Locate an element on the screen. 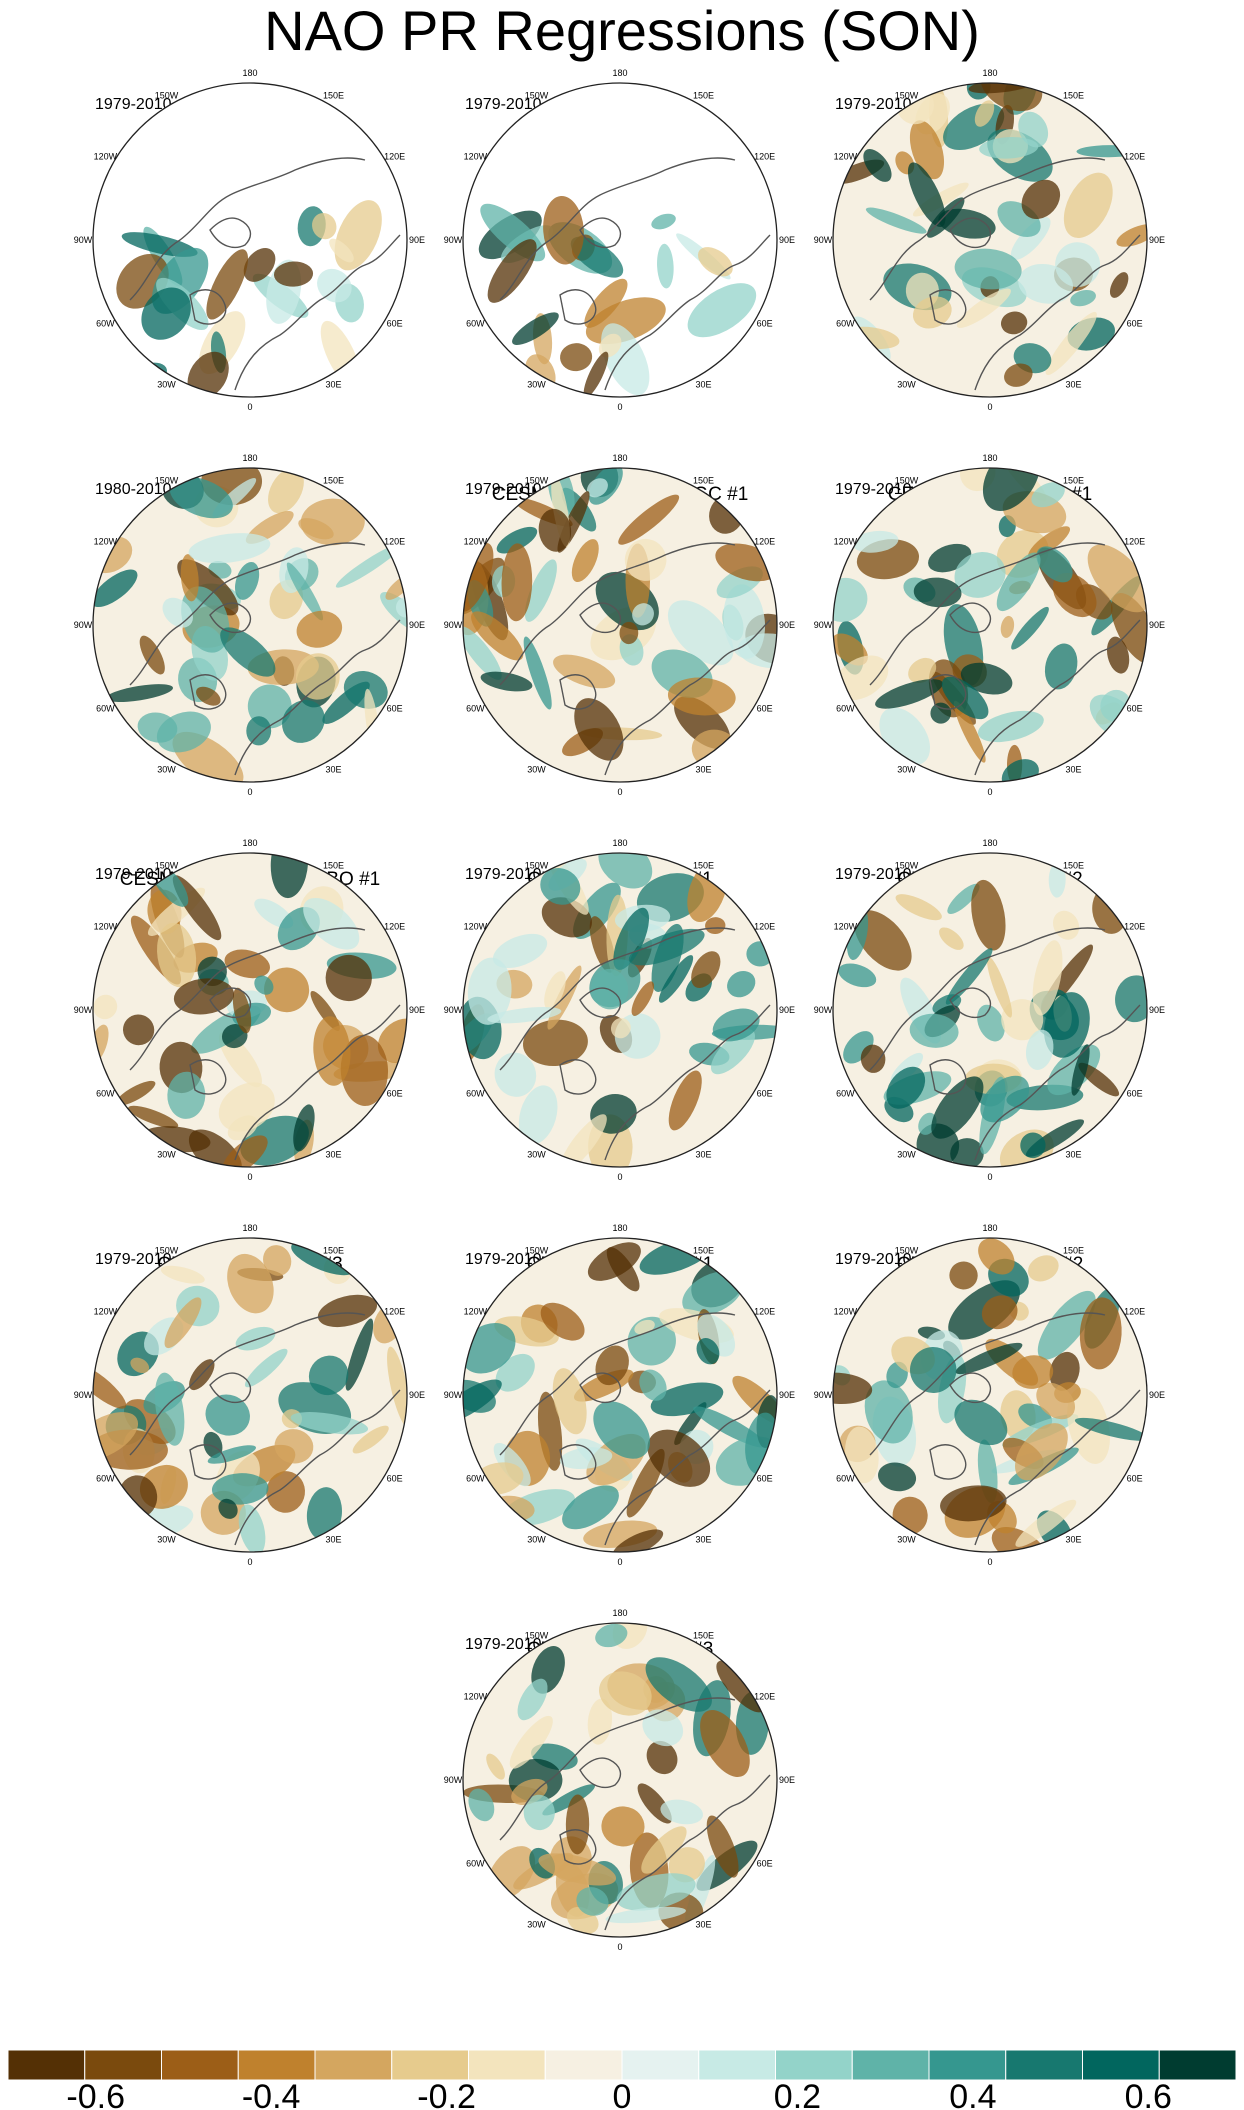 This screenshot has height=2110, width=1244. panel-period: 1979-2010 is located at coordinates (503, 104).